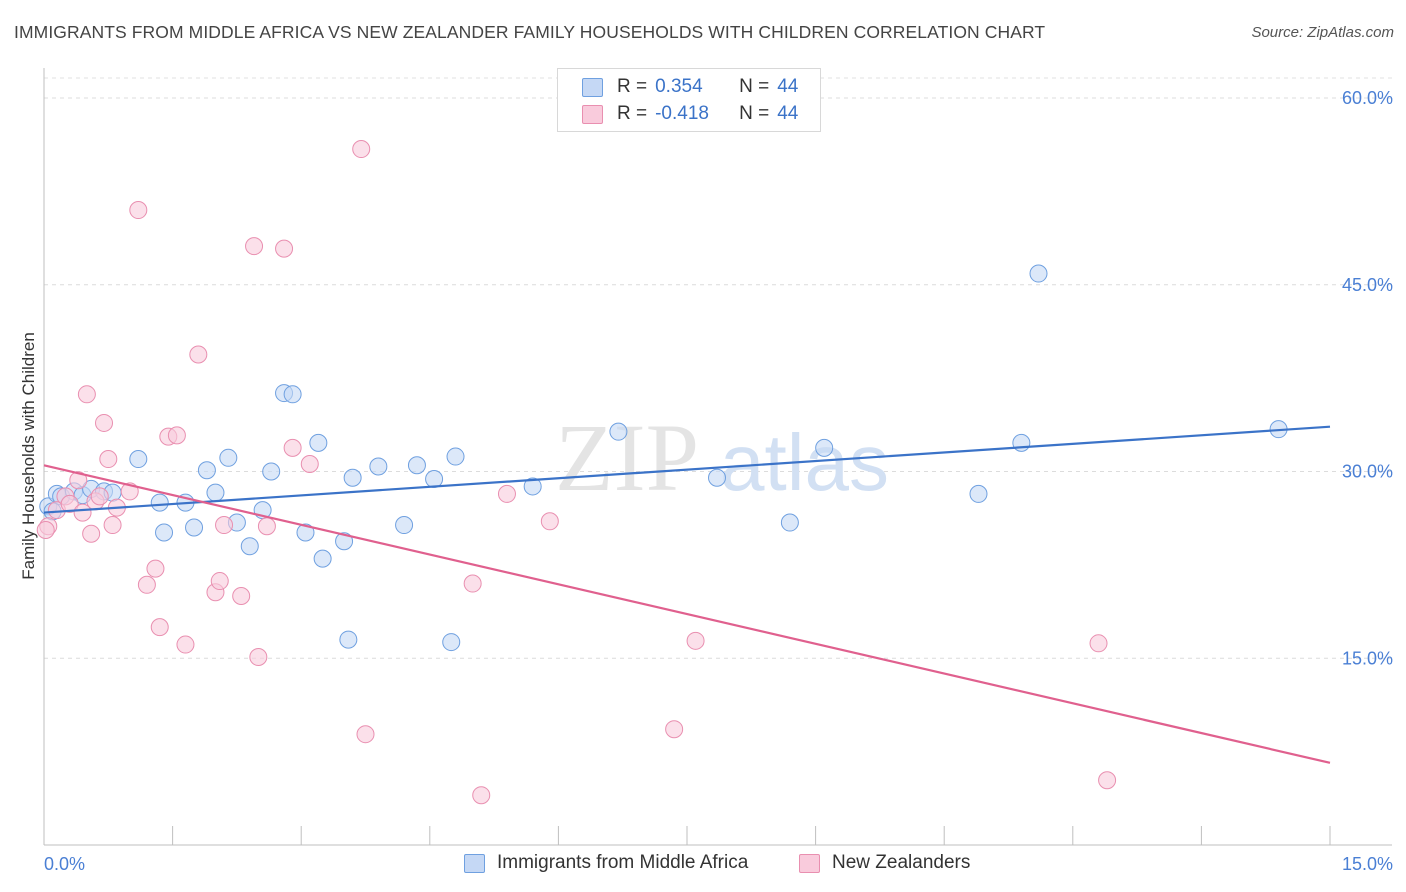  Describe the element at coordinates (28, 456) in the screenshot. I see `y-axis-label: Family Households with Children` at that location.